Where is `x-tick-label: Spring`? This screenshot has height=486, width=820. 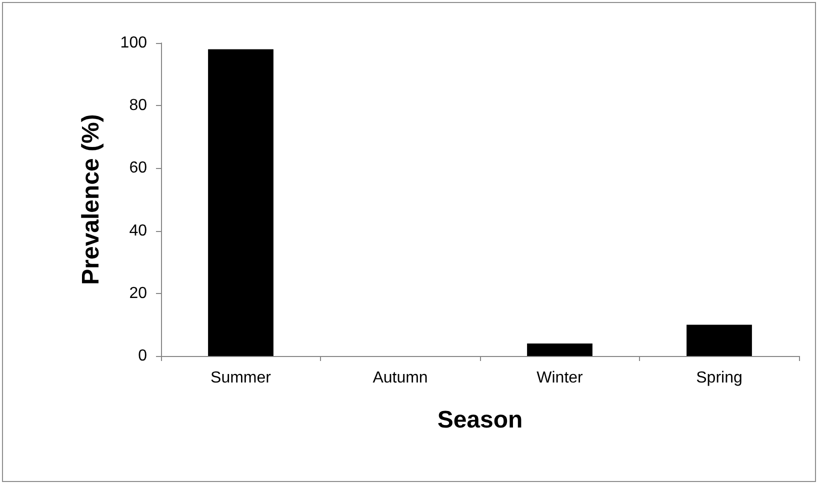 x-tick-label: Spring is located at coordinates (719, 378).